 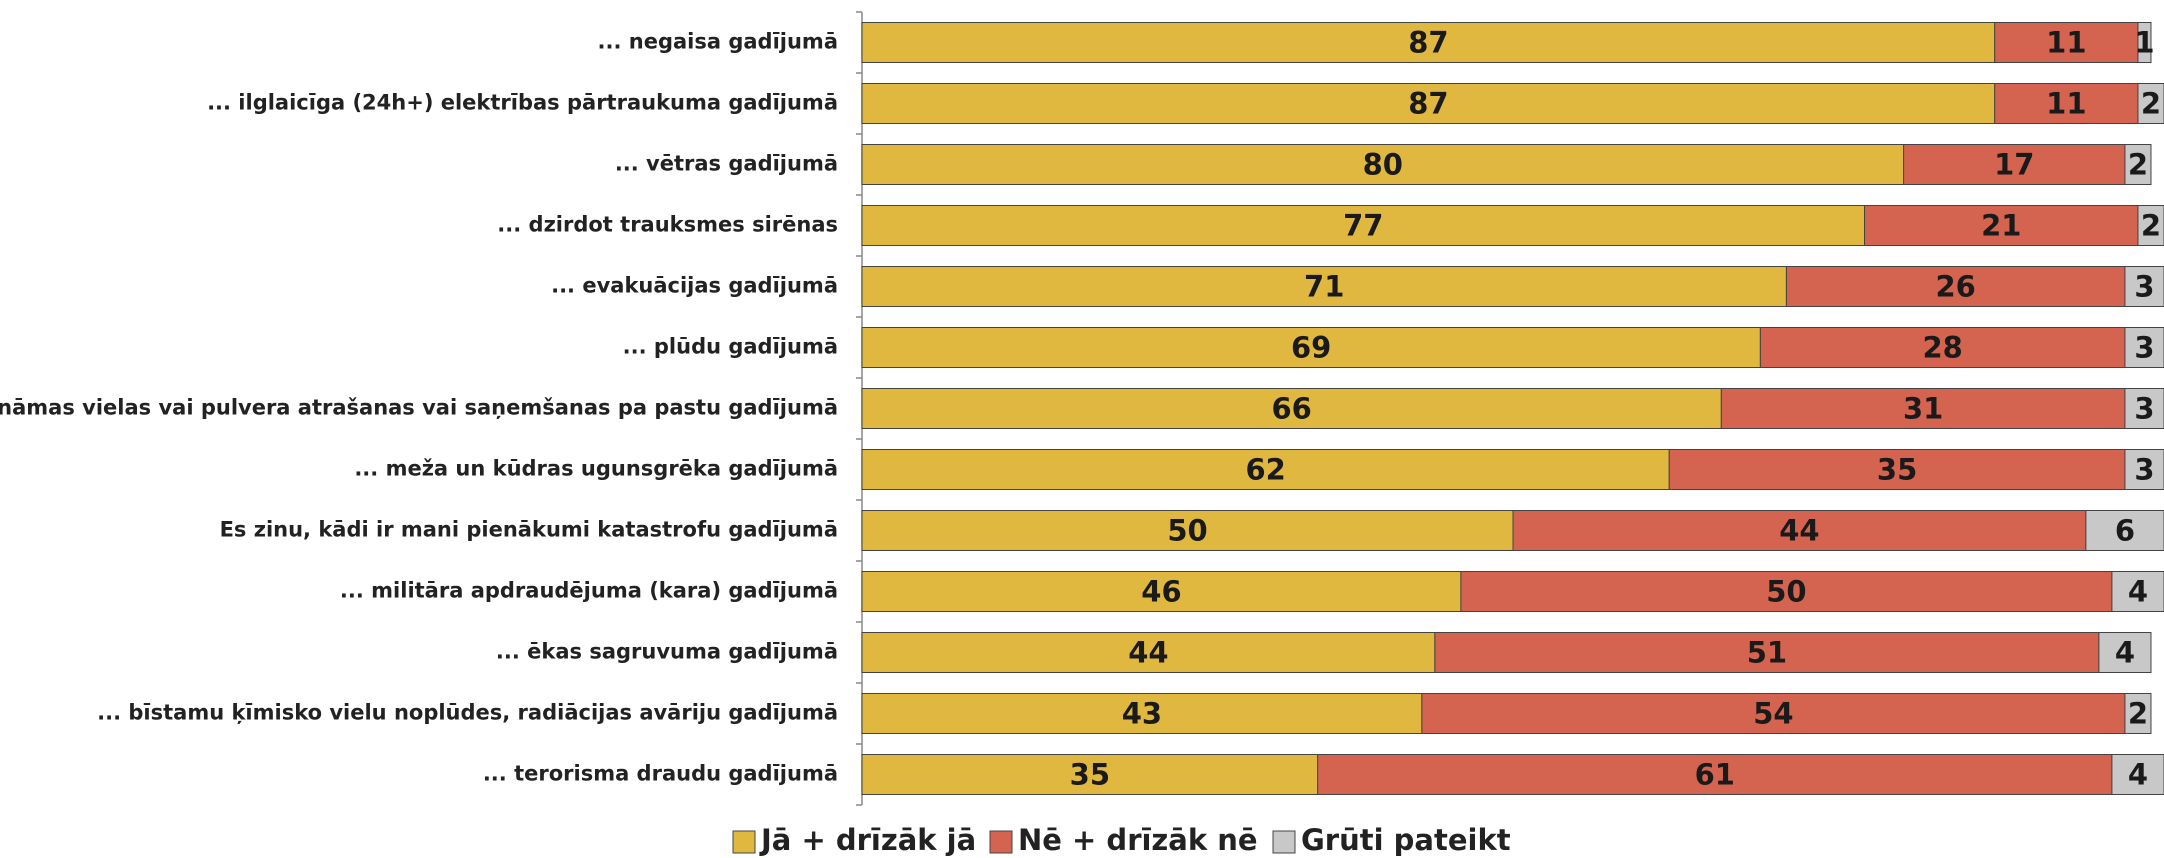 What do you see at coordinates (660, 774) in the screenshot?
I see `category-label: ... terorisma draudu gadījumā` at bounding box center [660, 774].